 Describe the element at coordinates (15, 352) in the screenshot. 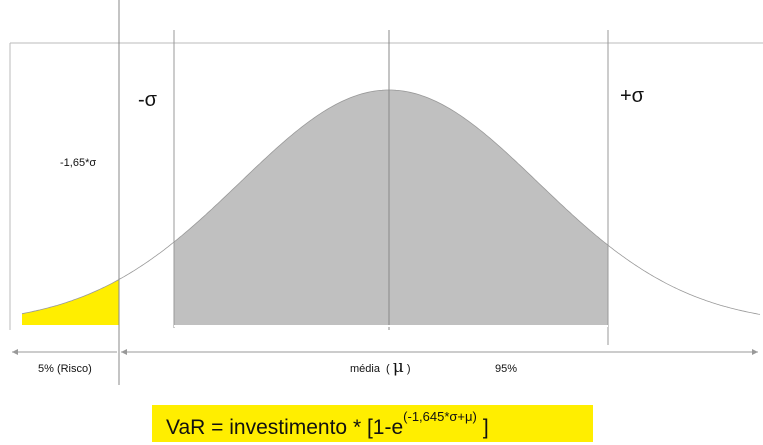

I see `arrow-head` at that location.